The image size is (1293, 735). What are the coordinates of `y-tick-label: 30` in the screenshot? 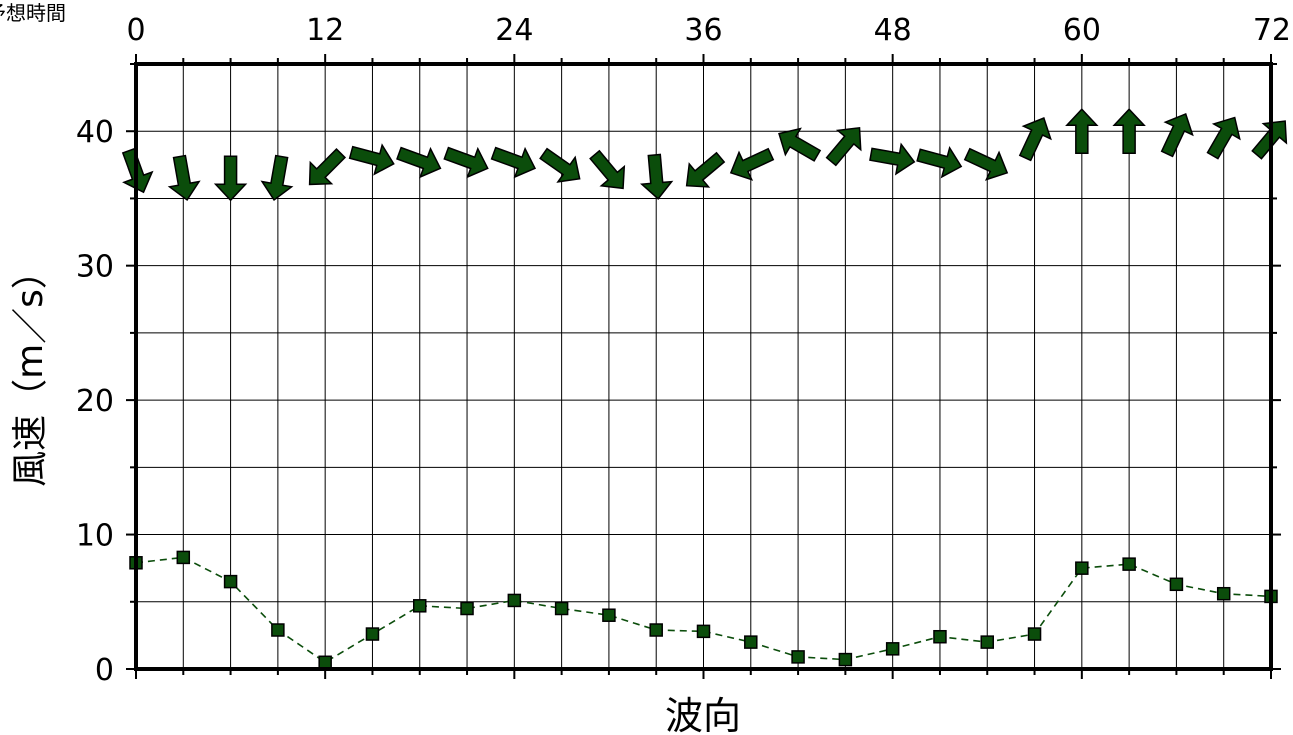 It's located at (95, 267).